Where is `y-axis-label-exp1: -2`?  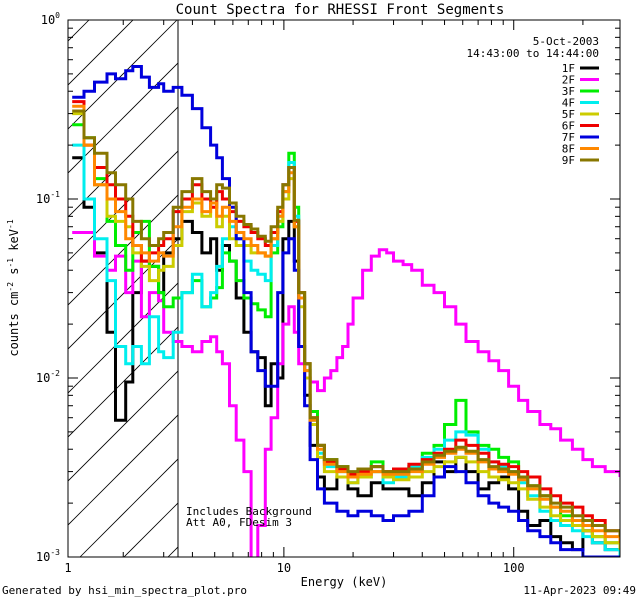 y-axis-label-exp1: -2 is located at coordinates (10, 287).